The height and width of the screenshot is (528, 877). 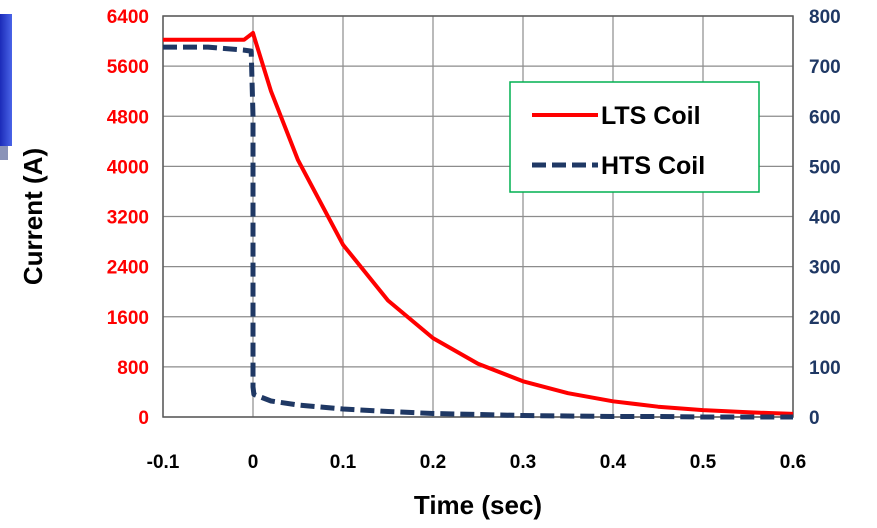 What do you see at coordinates (128, 318) in the screenshot?
I see `y-left-tick-label: 1600` at bounding box center [128, 318].